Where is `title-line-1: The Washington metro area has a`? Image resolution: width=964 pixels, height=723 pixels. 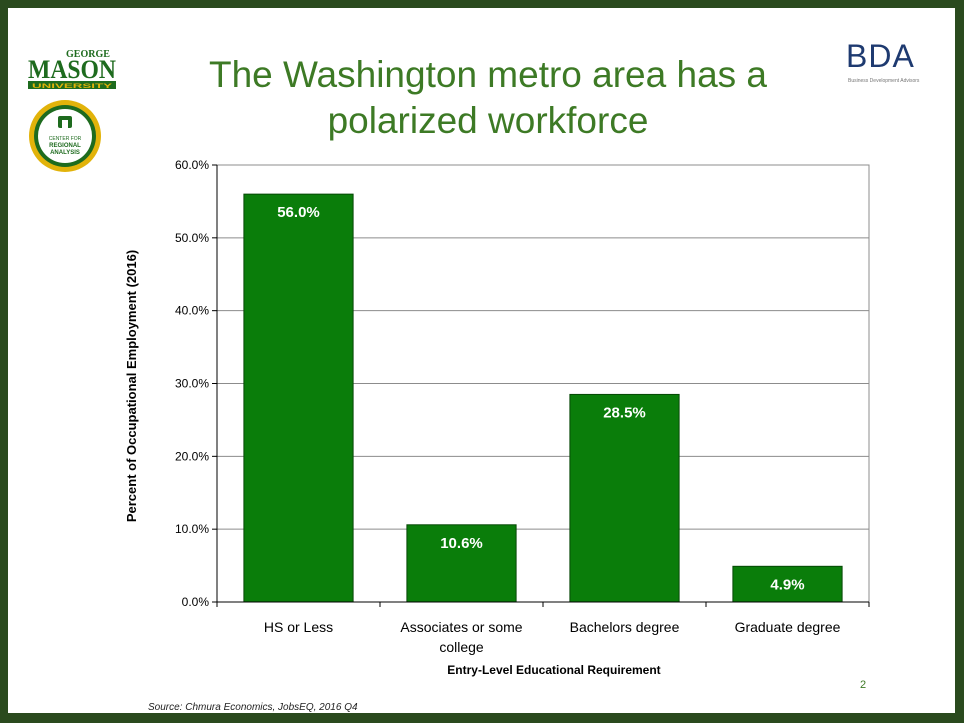 title-line-1: The Washington metro area has a is located at coordinates (488, 74).